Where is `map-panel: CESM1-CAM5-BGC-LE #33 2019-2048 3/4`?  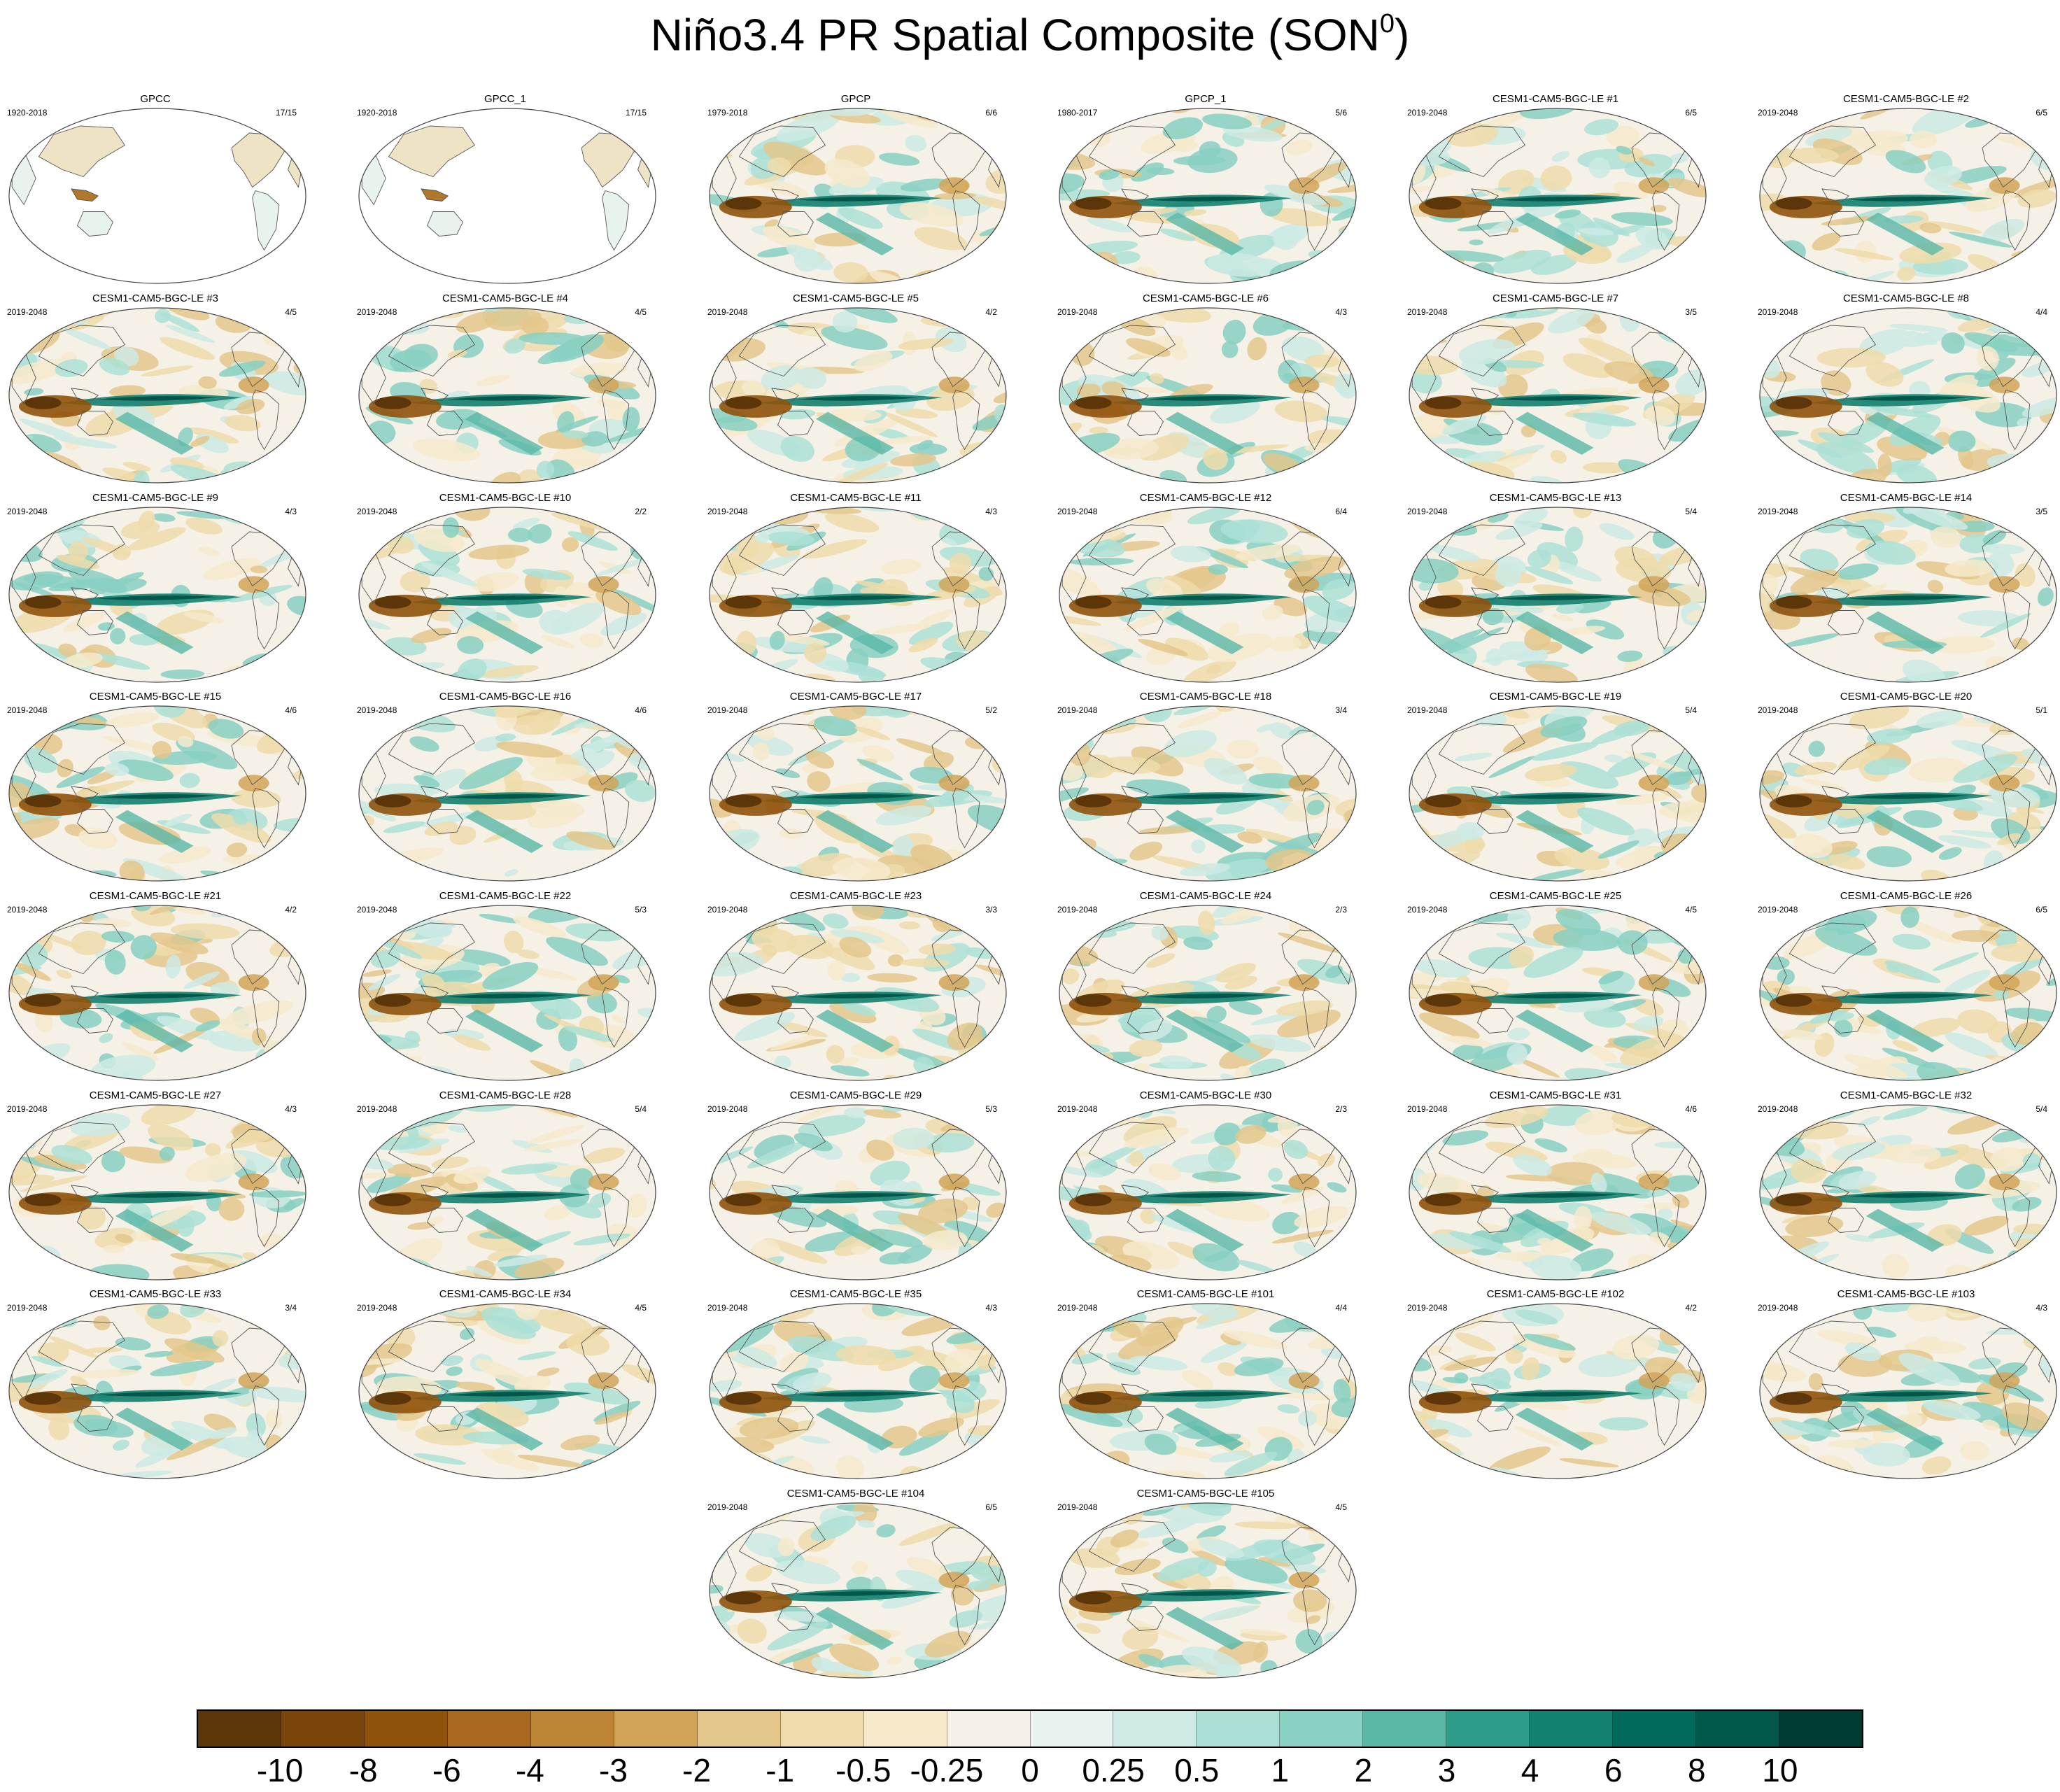 map-panel: CESM1-CAM5-BGC-LE #33 2019-2048 3/4 is located at coordinates (155, 1387).